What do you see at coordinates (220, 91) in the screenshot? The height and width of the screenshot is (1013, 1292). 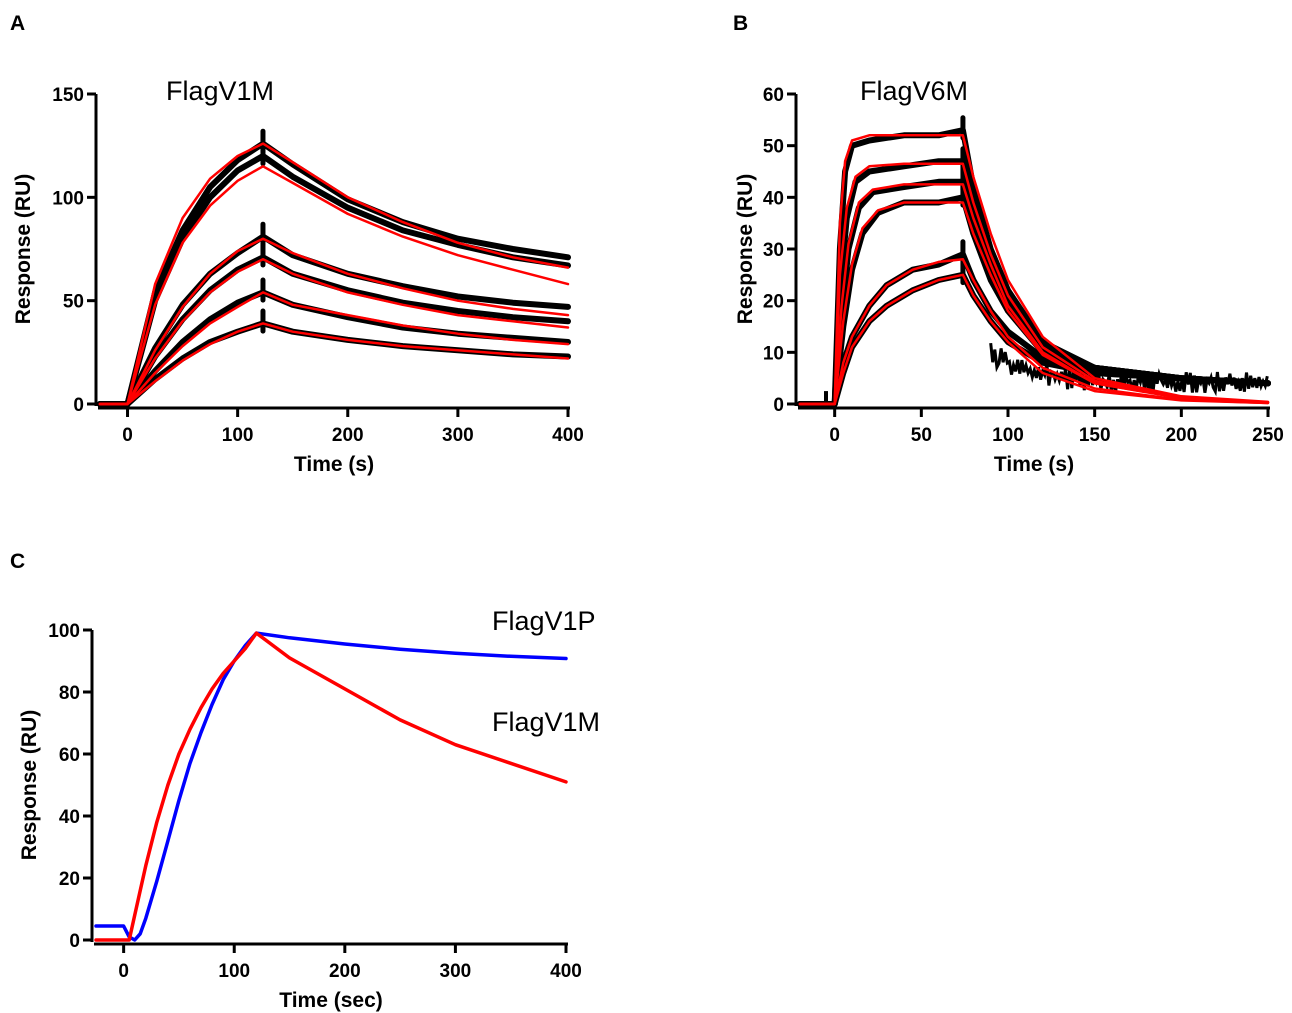 I see `chart-title: FlagV1M` at bounding box center [220, 91].